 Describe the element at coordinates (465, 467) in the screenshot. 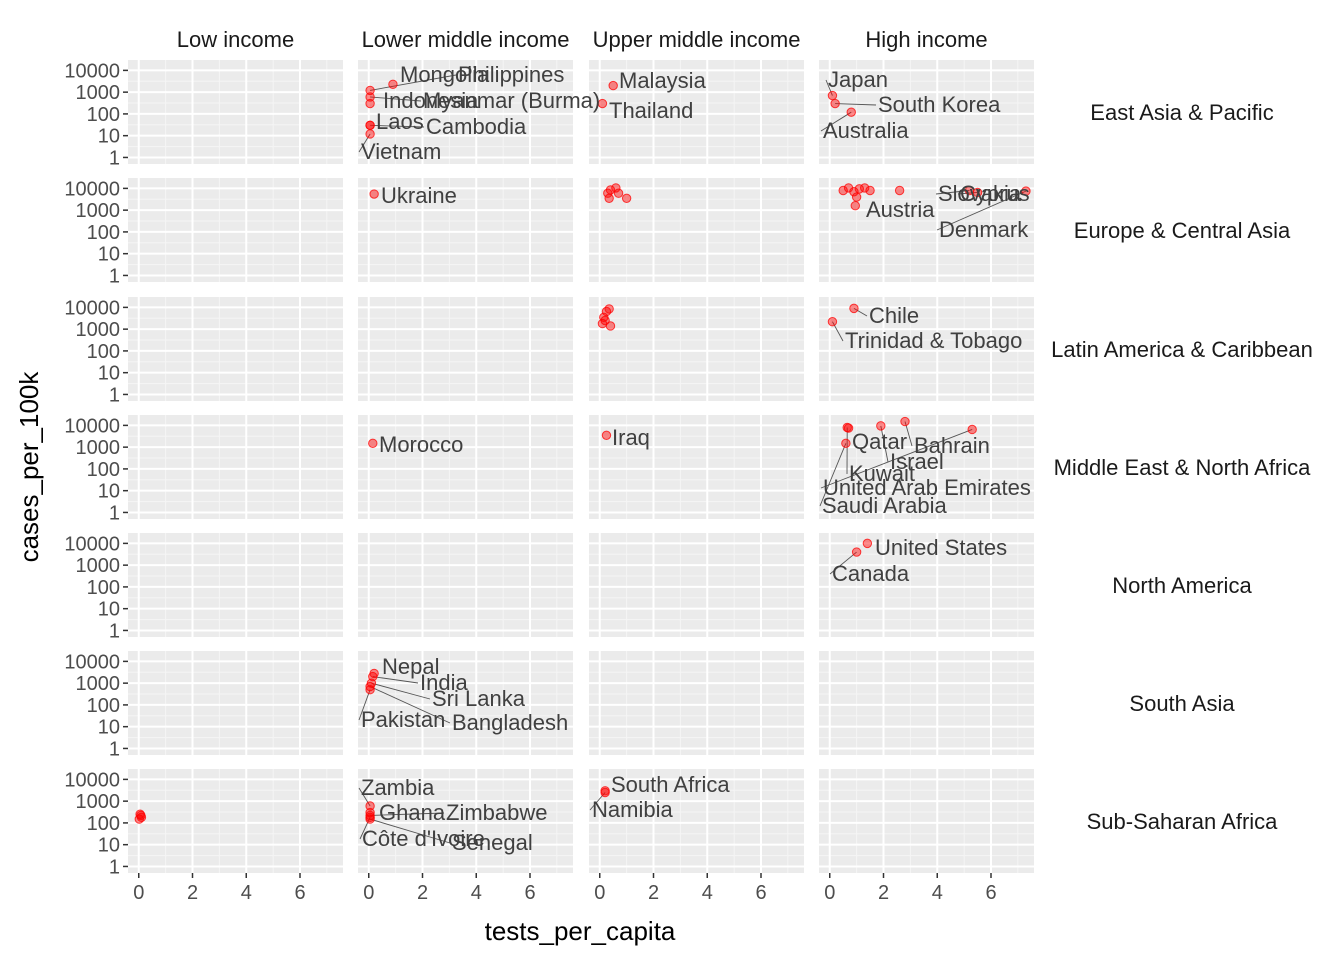

I see `panel-middle-east-north-africa-lower-middle-income` at that location.